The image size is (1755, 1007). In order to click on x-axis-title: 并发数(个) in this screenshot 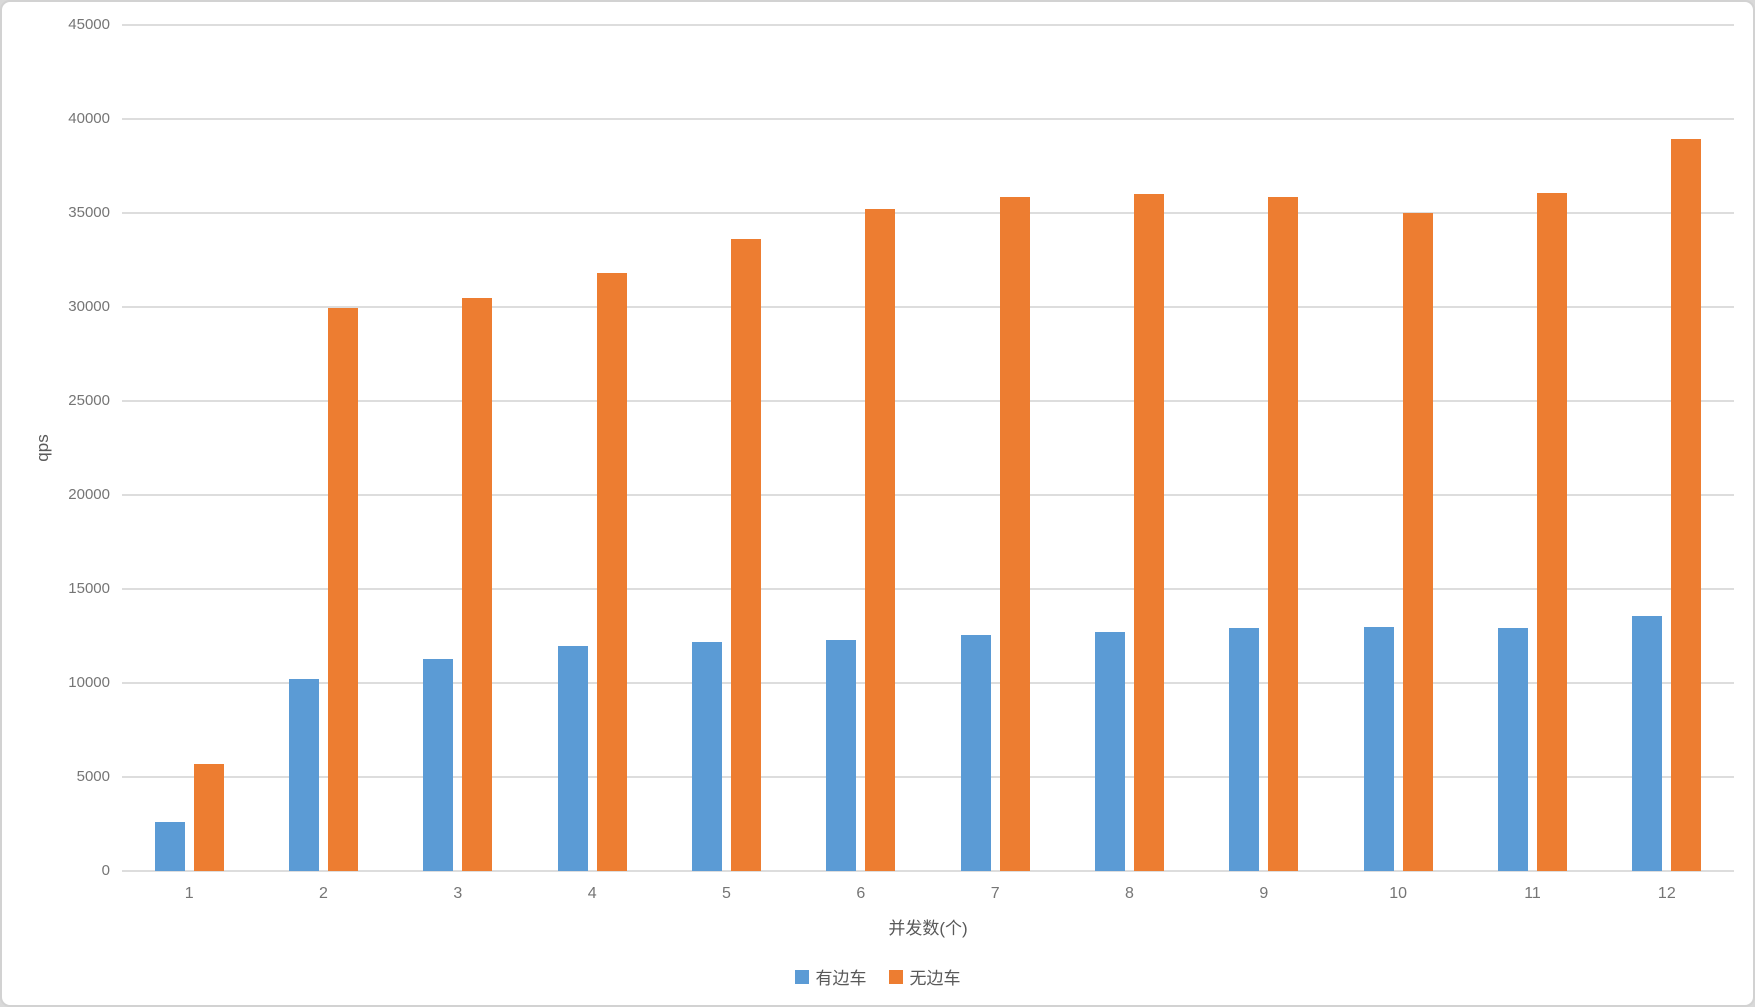, I will do `click(928, 928)`.